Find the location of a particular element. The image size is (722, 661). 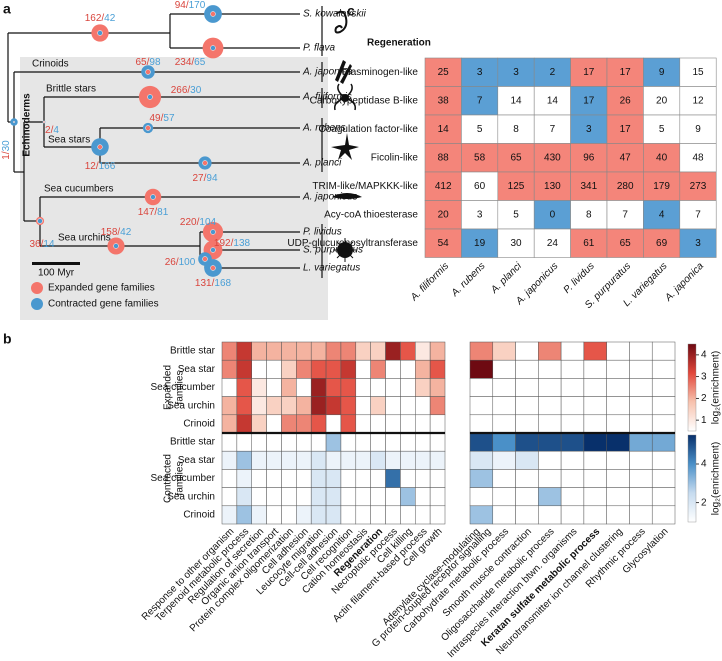

column-label: A. planci is located at coordinates (506, 278).